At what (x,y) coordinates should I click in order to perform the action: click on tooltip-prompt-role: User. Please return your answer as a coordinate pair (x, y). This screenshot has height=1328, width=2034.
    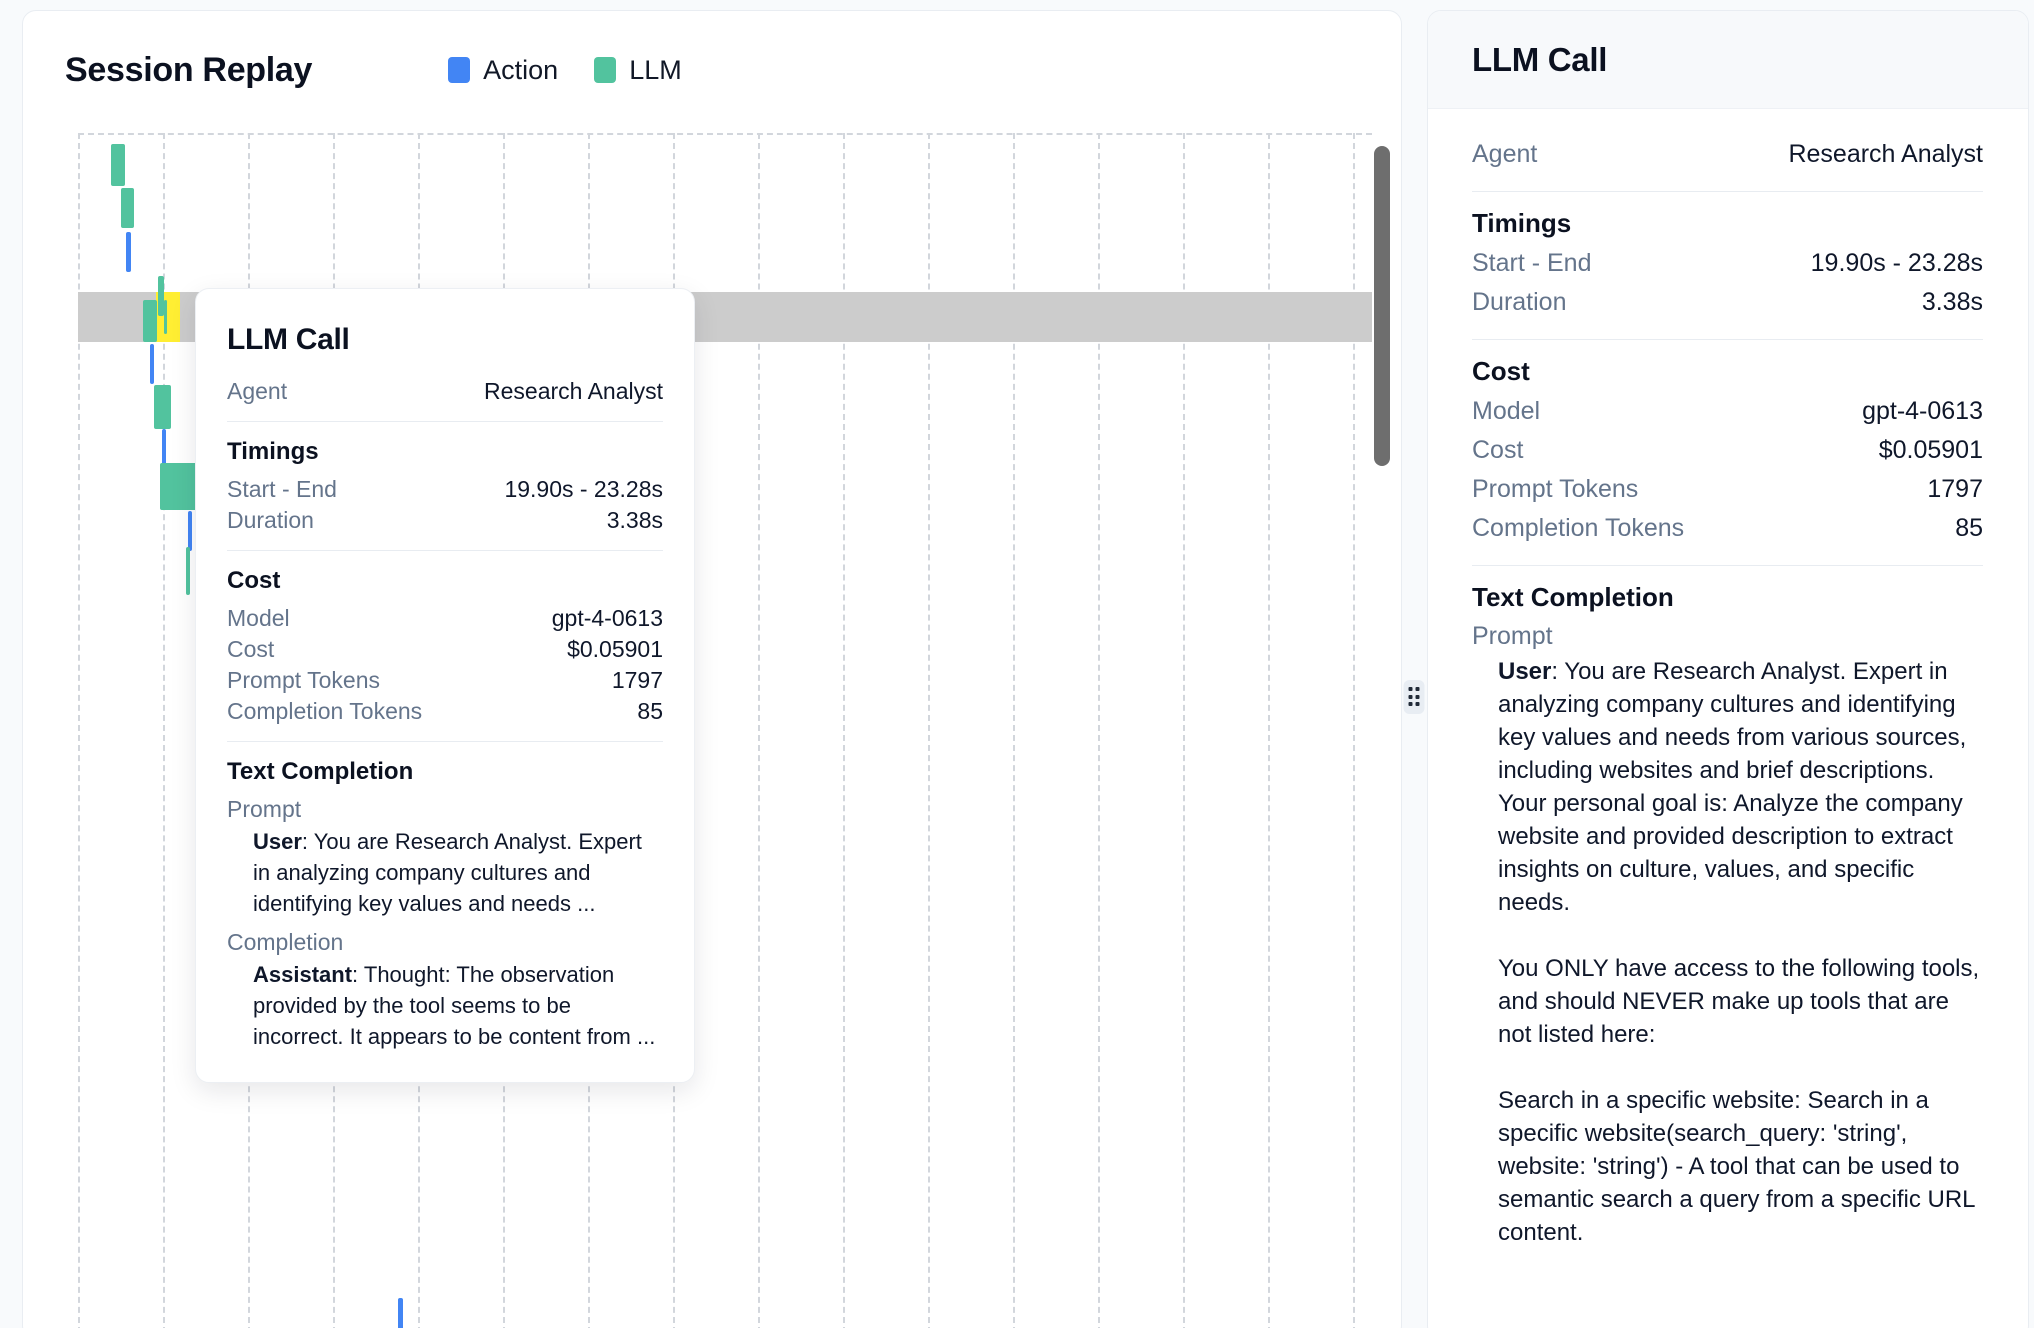
    Looking at the image, I should click on (277, 841).